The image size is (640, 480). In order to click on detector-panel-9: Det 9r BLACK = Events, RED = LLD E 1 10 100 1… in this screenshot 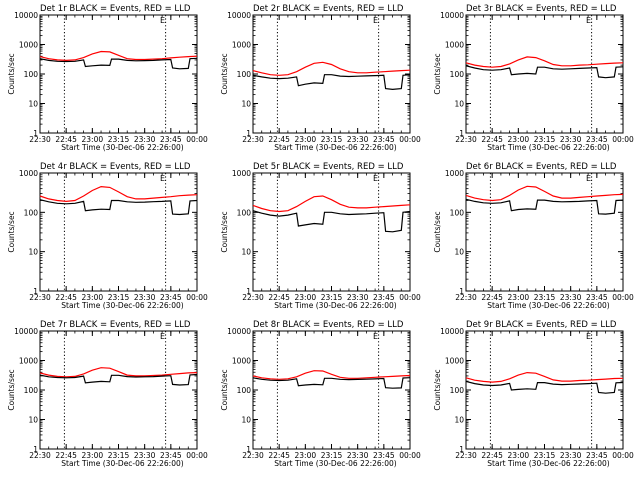, I will do `click(533, 394)`.